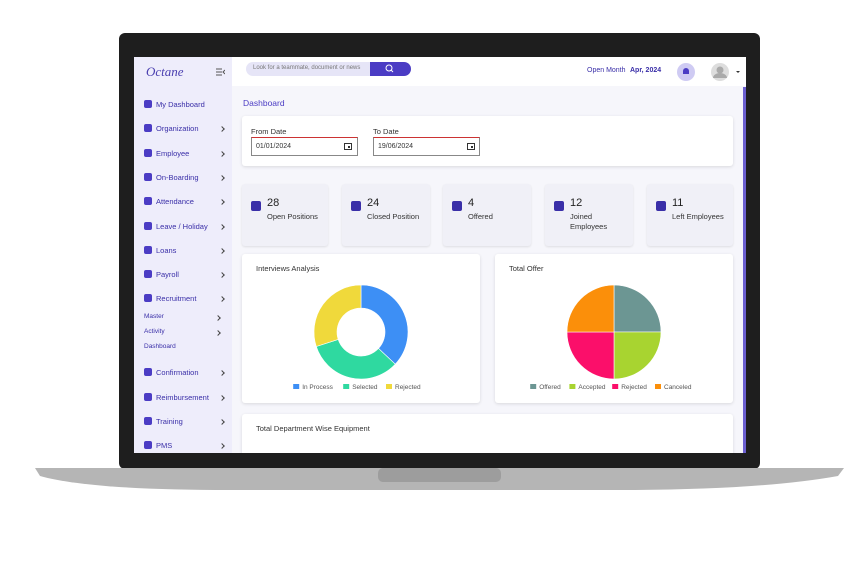  Describe the element at coordinates (678, 203) in the screenshot. I see `stat-value: 11` at that location.